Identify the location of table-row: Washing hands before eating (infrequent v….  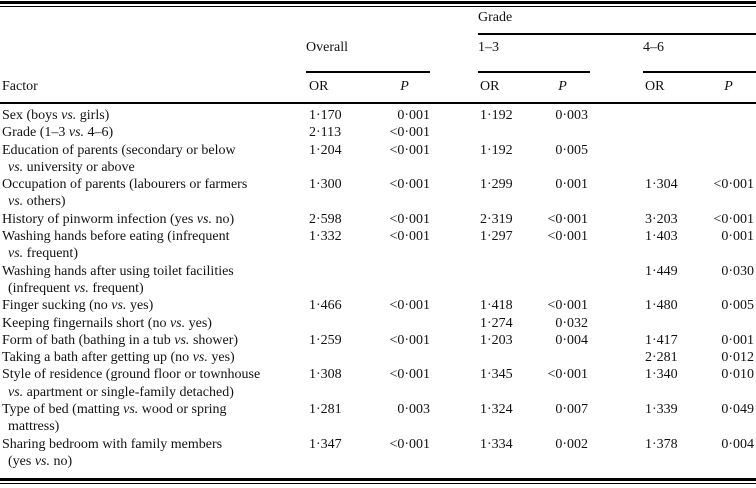
(378, 245).